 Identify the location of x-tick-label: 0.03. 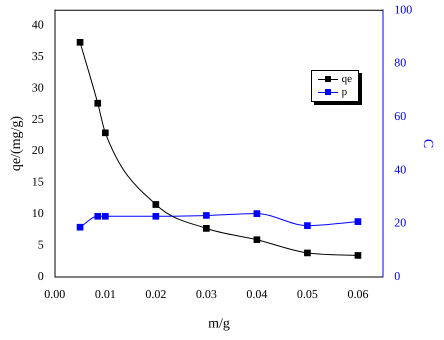
(206, 294).